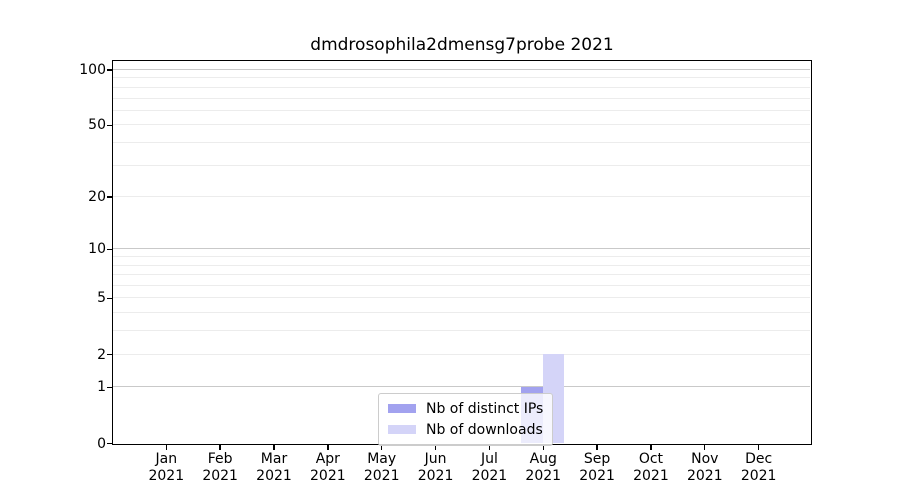 The image size is (900, 500). What do you see at coordinates (704, 467) in the screenshot?
I see `x-tick-label: Nov 2021` at bounding box center [704, 467].